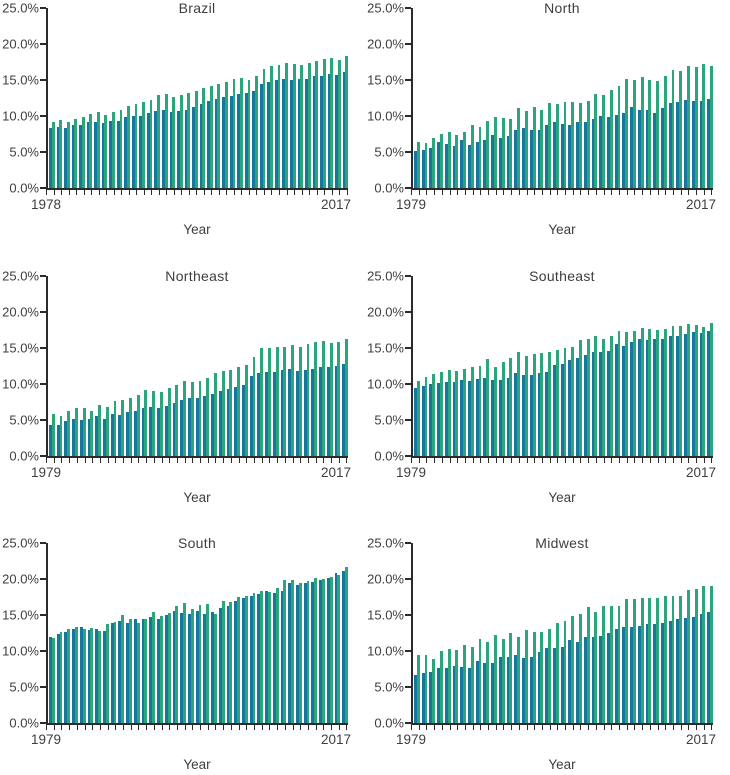  I want to click on x-axis-title: Year, so click(197, 229).